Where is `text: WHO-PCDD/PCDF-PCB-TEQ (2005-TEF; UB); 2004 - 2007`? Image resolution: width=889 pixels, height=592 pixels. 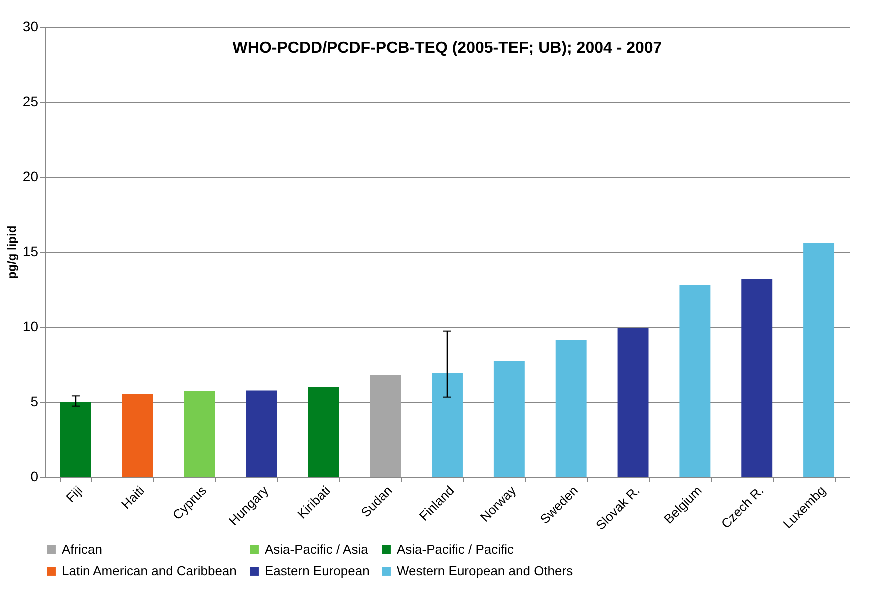
text: WHO-PCDD/PCDF-PCB-TEQ (2005-TEF; UB); 2004 - 2007 is located at coordinates (447, 48).